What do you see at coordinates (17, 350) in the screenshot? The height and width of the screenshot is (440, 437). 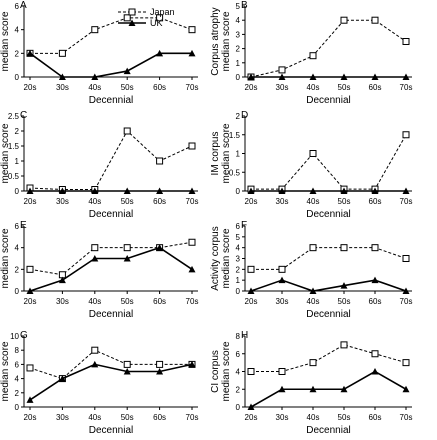 I see `y-tick-label: 8` at bounding box center [17, 350].